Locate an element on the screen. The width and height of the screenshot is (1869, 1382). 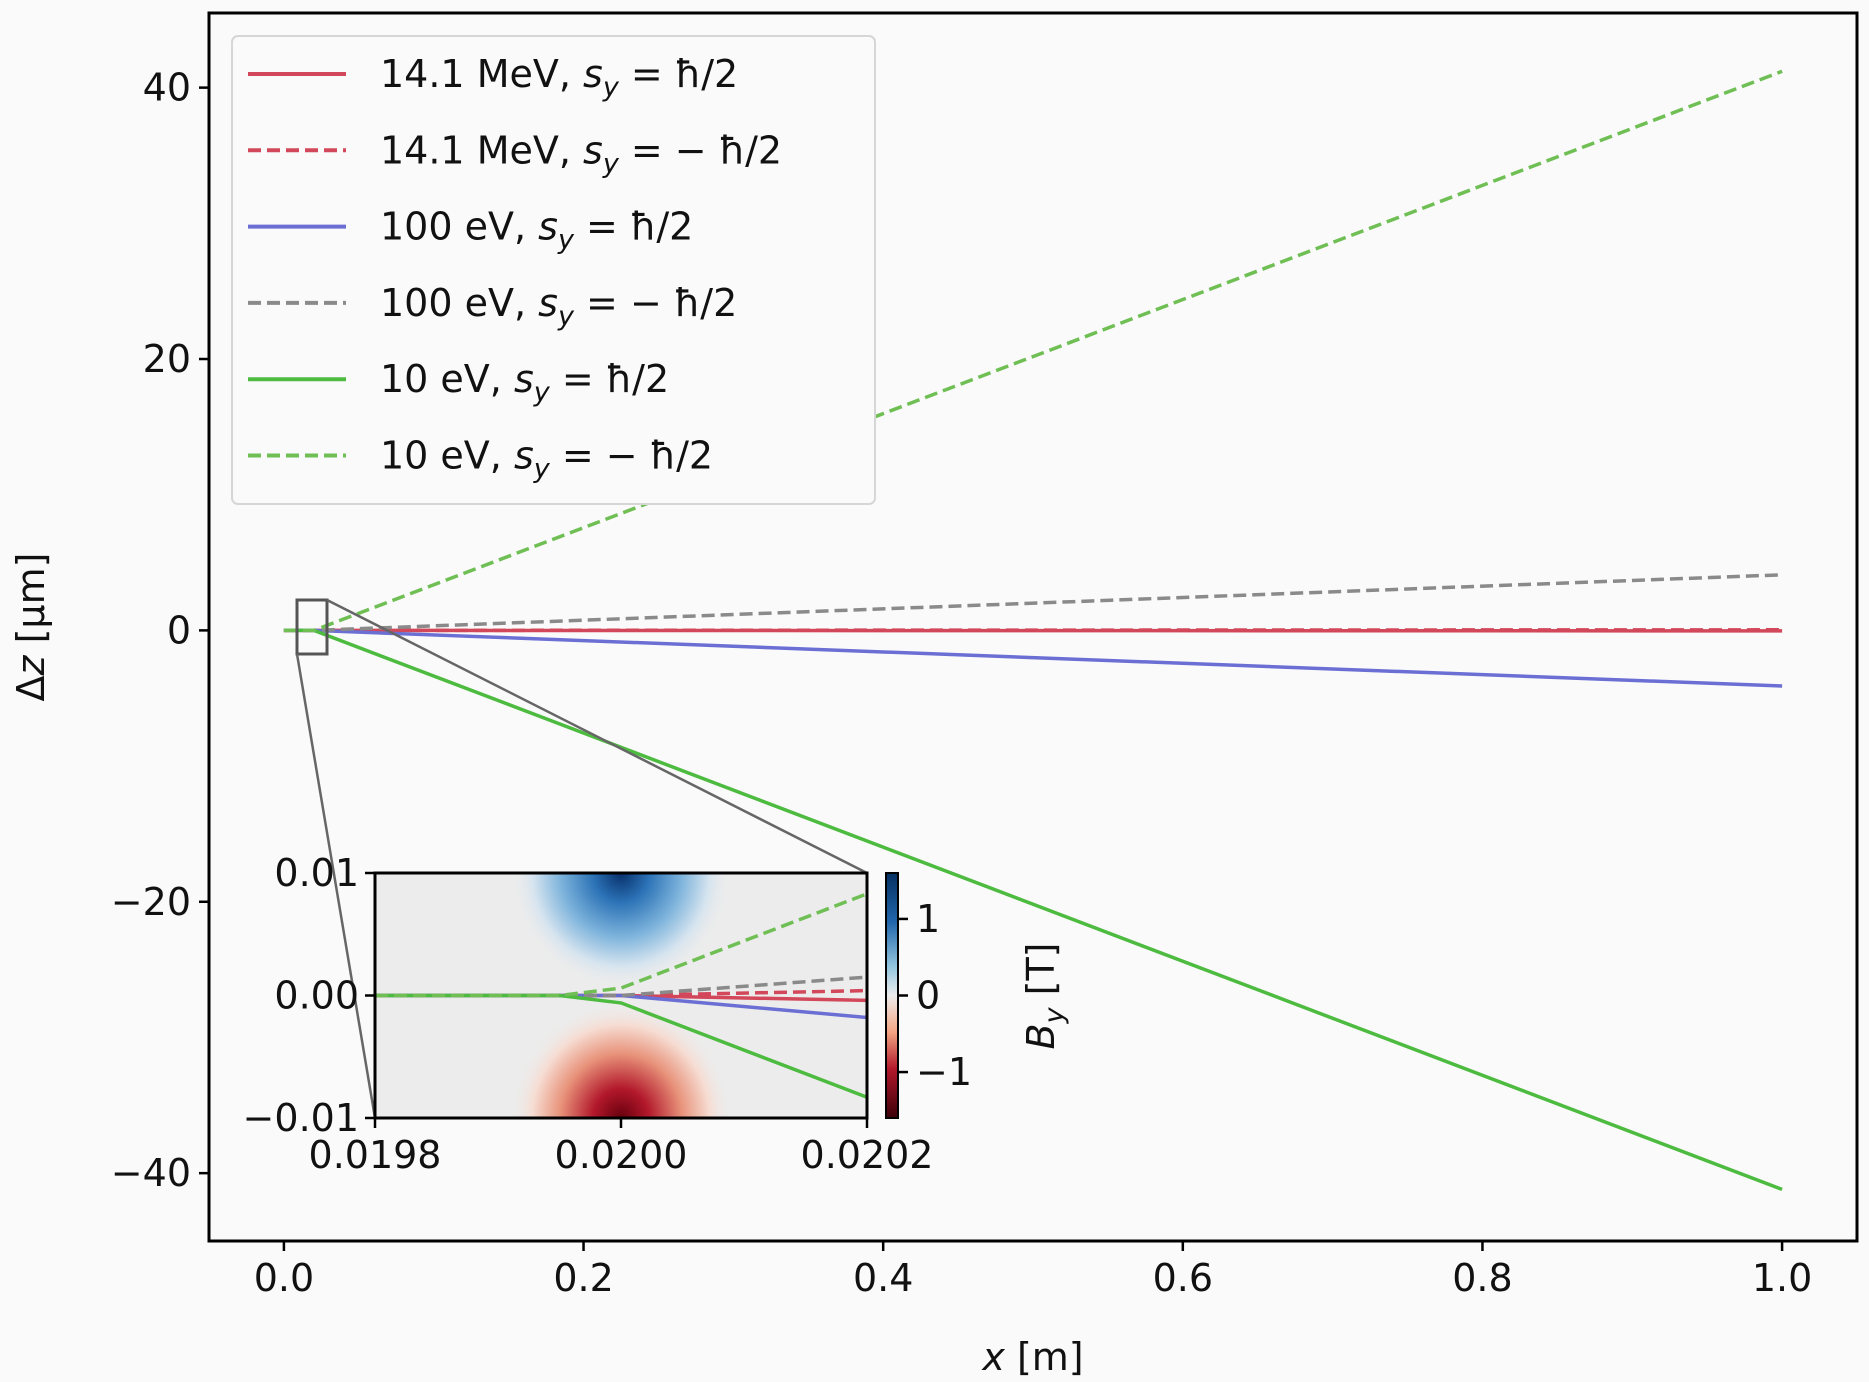
colorbar-ticks: 1 0 −1 is located at coordinates (935, 995).